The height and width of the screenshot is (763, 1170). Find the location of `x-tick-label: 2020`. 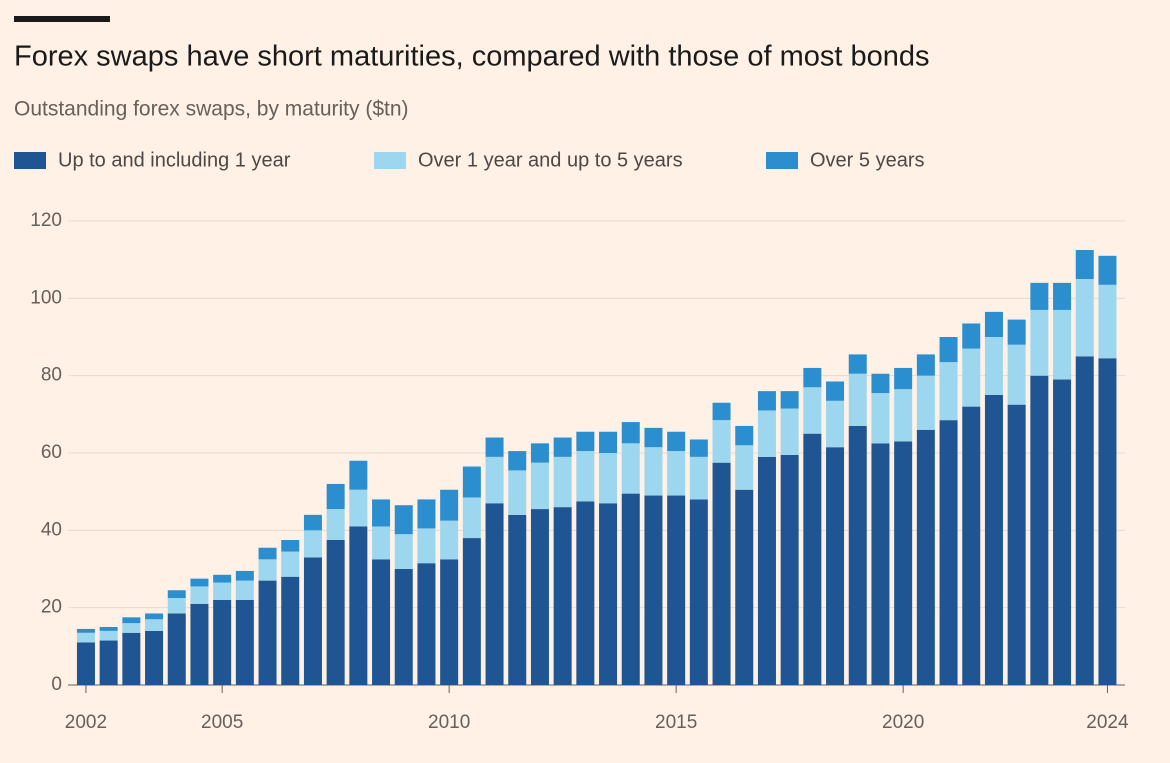

x-tick-label: 2020 is located at coordinates (903, 722).